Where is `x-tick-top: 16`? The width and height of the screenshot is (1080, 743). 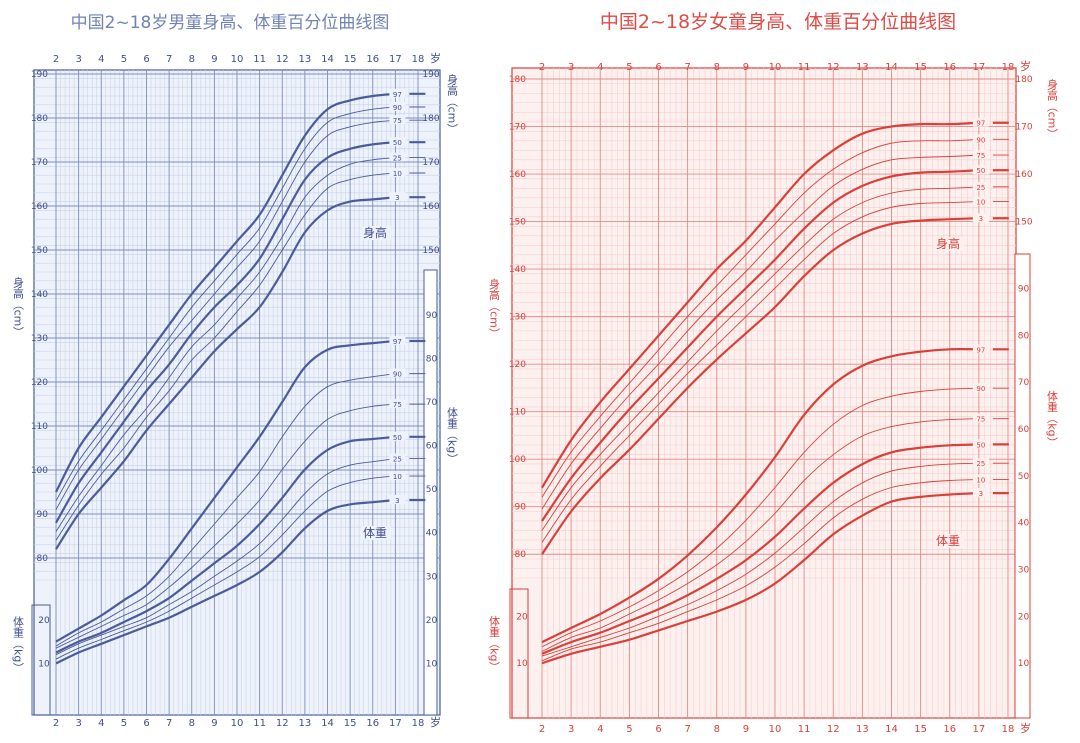
x-tick-top: 16 is located at coordinates (372, 59).